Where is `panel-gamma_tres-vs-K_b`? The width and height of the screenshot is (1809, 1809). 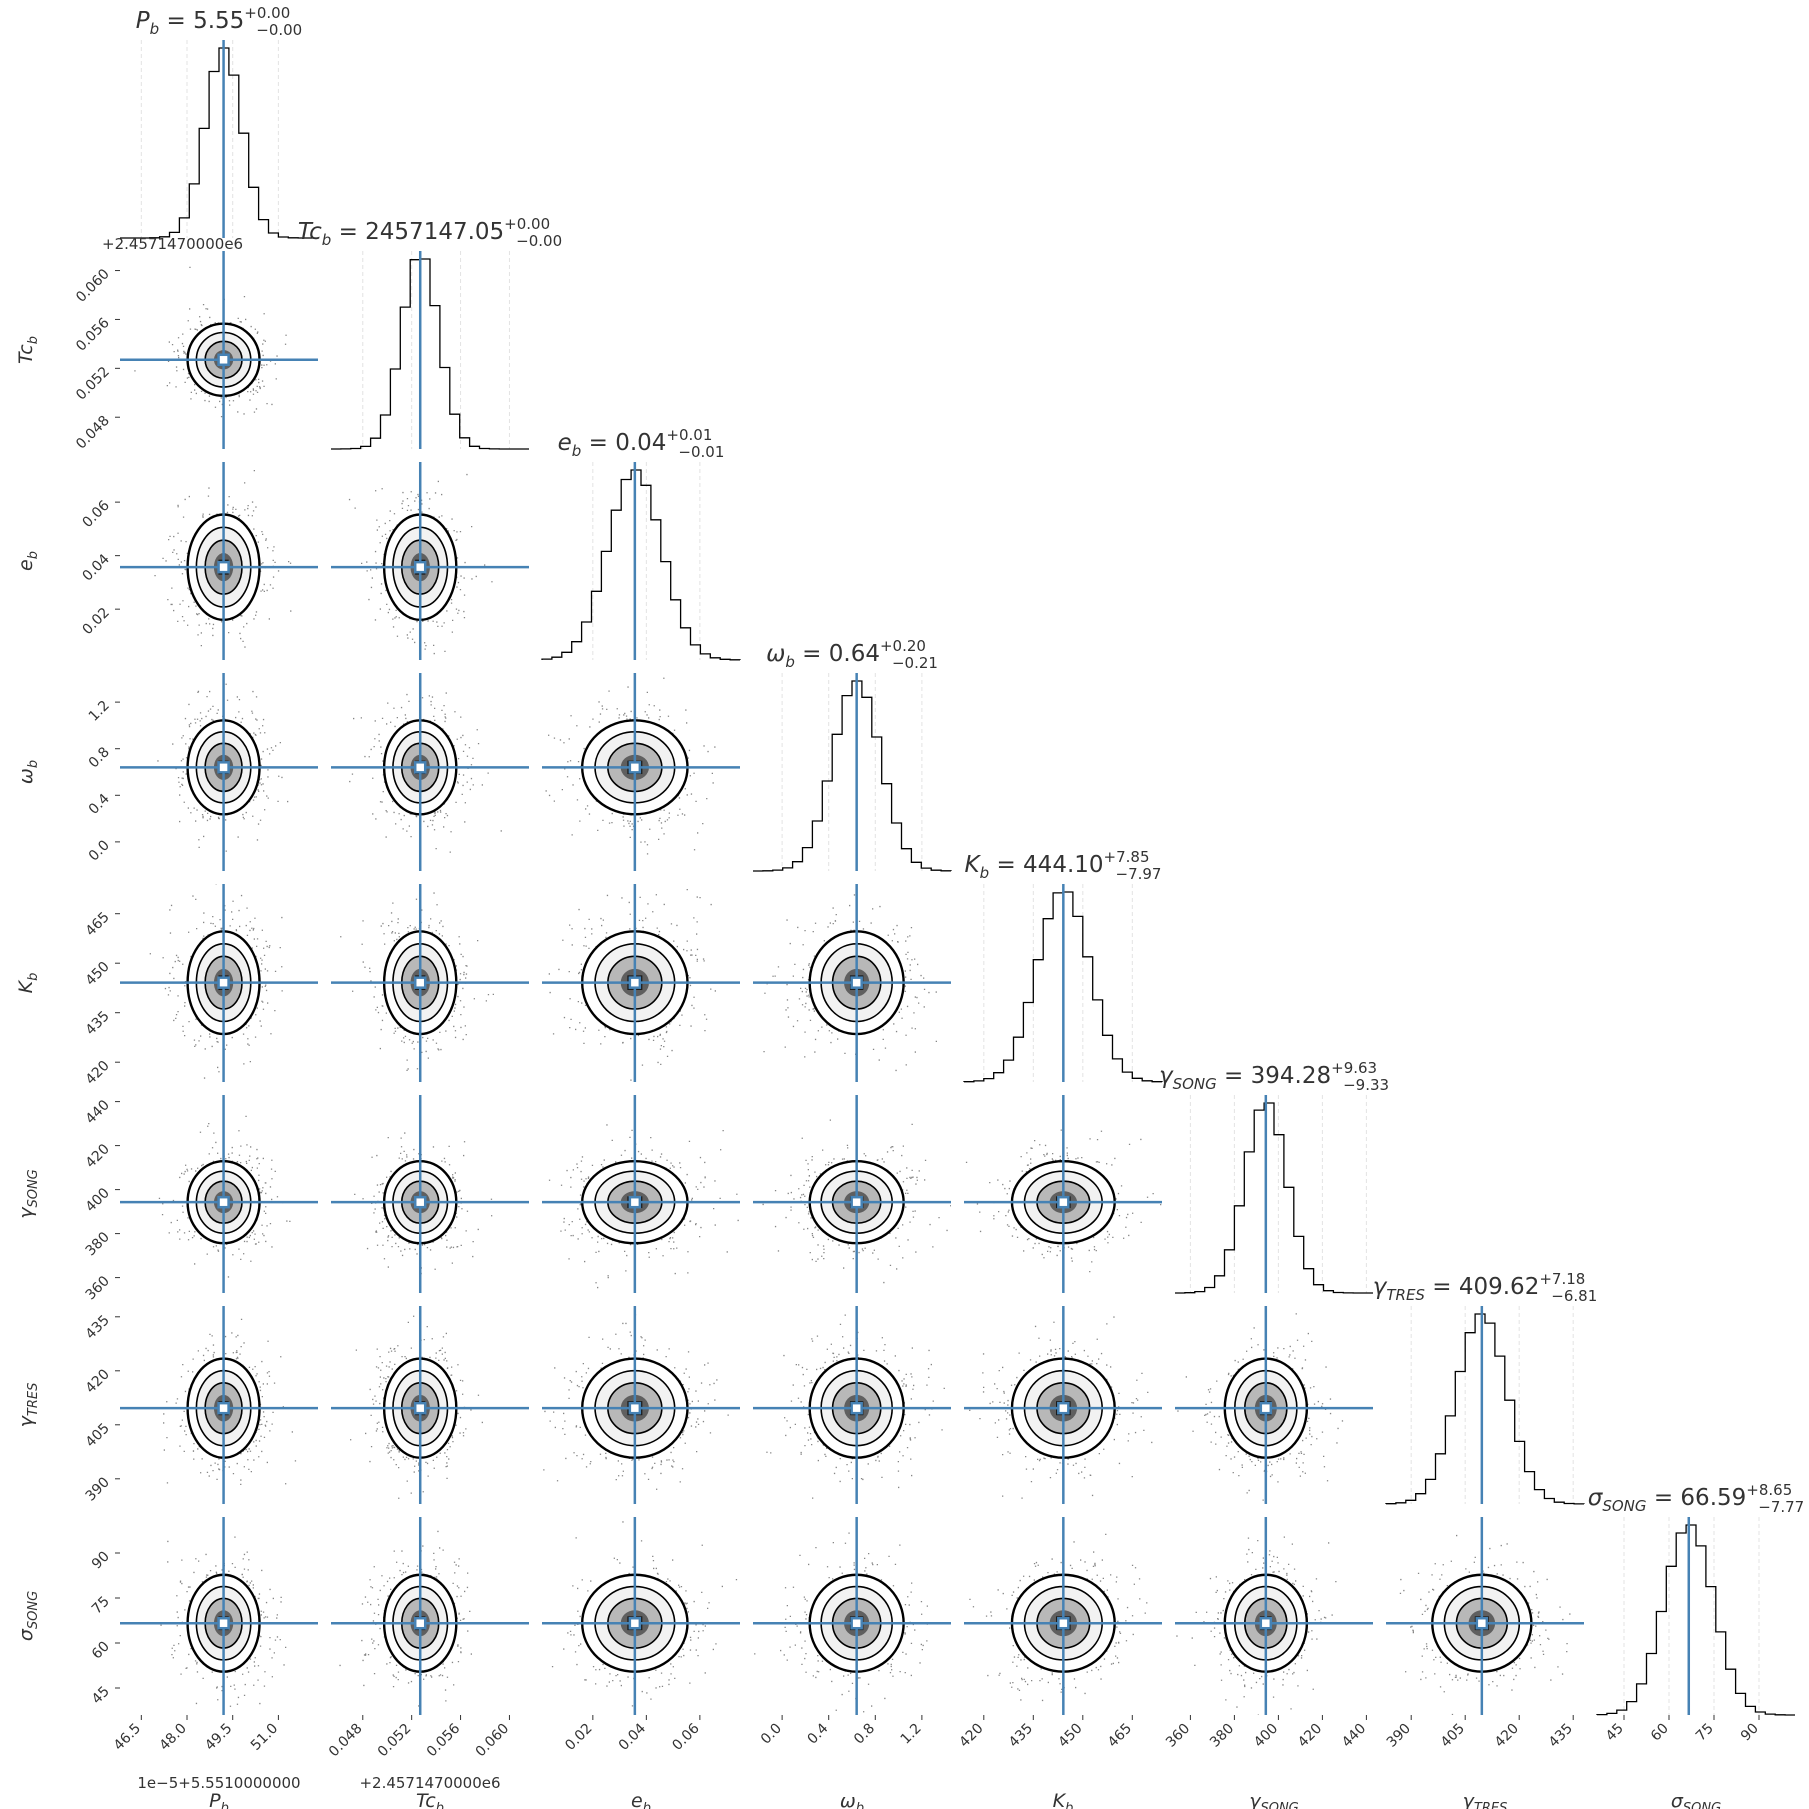
panel-gamma_tres-vs-K_b is located at coordinates (1063, 1405).